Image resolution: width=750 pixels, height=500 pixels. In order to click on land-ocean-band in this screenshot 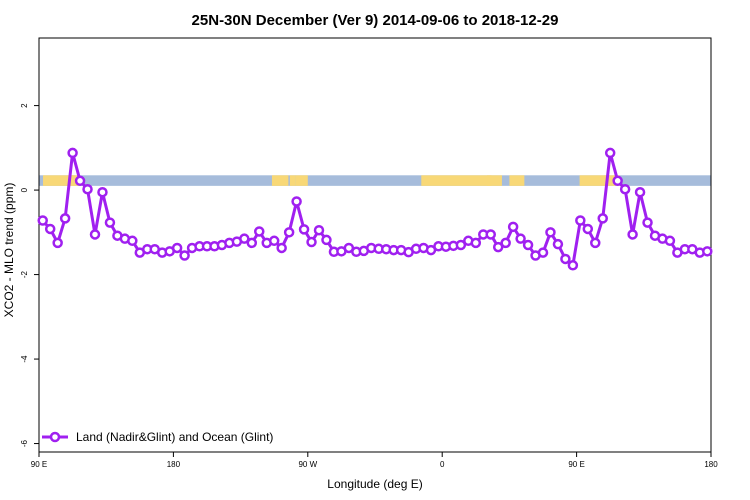, I will do `click(375, 180)`.